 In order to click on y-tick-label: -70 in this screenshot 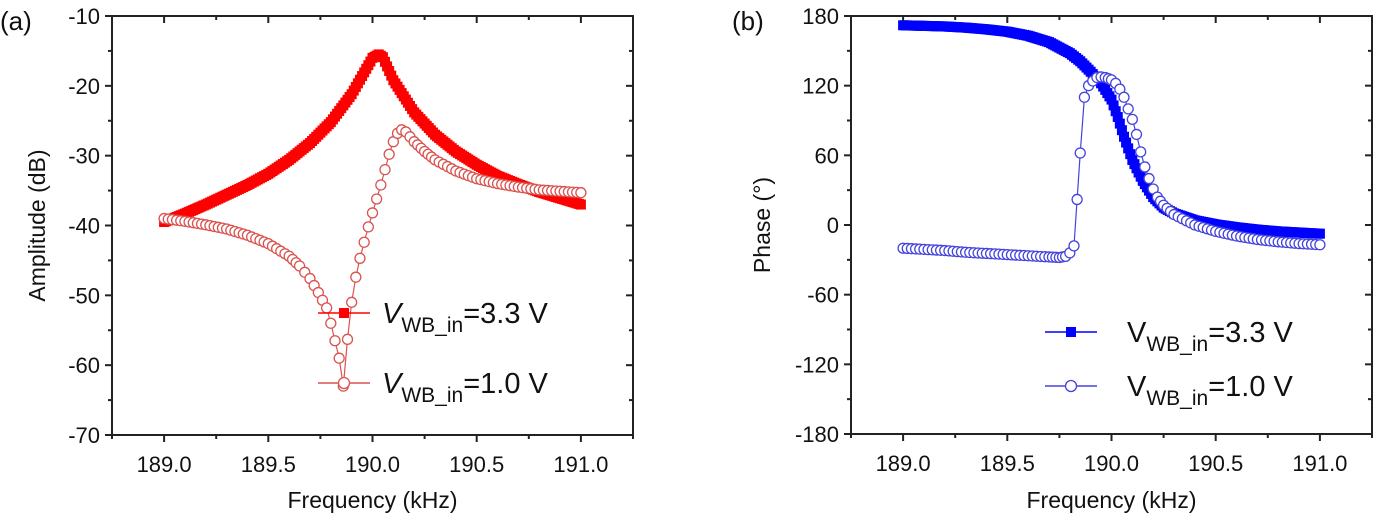, I will do `click(84, 435)`.